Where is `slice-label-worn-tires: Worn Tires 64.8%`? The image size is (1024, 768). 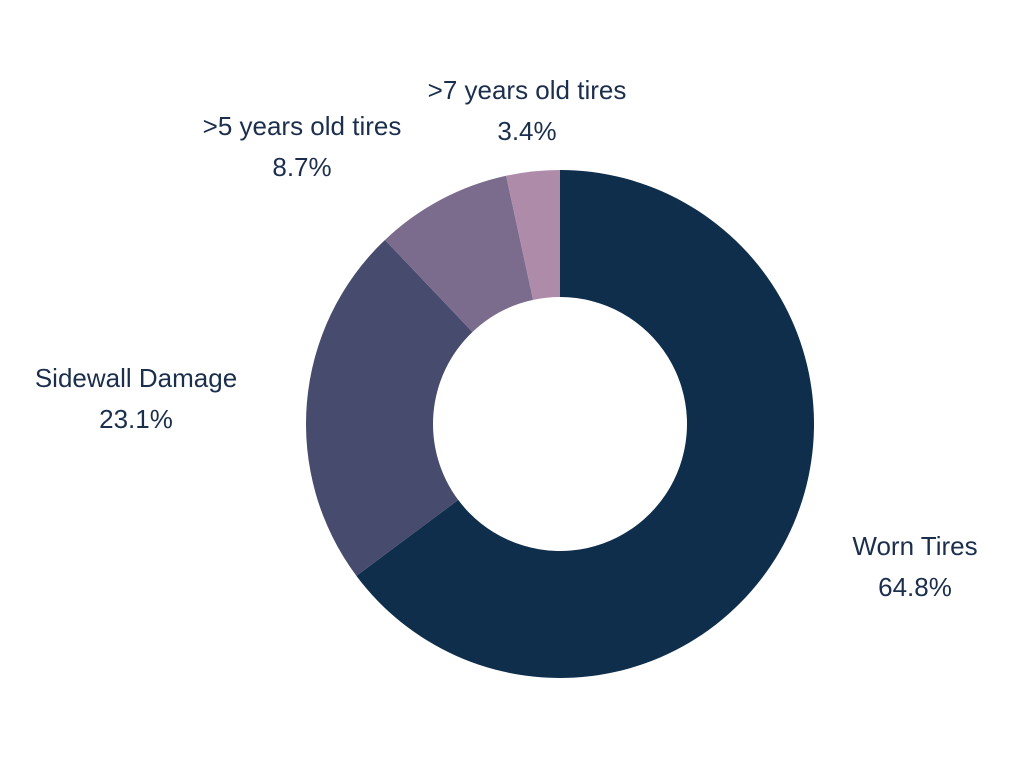 slice-label-worn-tires: Worn Tires 64.8% is located at coordinates (914, 567).